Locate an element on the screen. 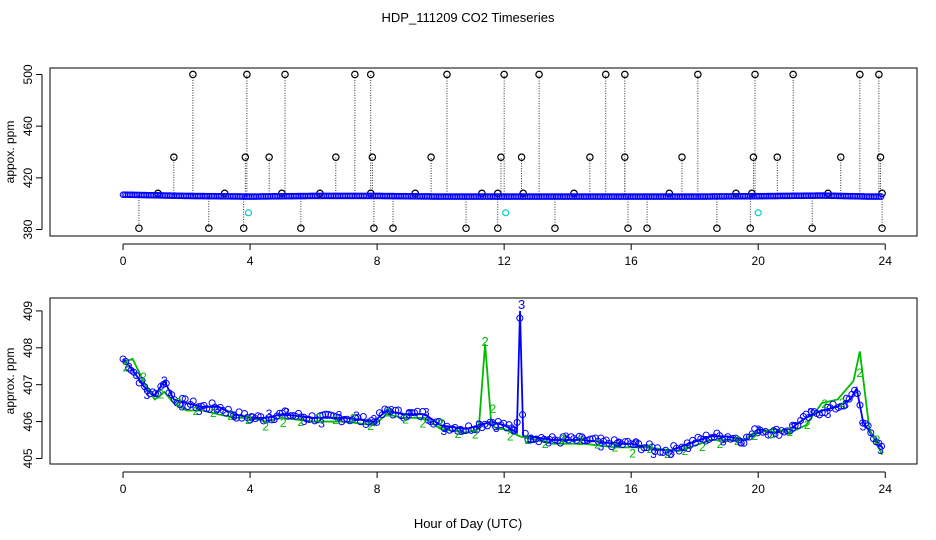  top-x-tick-label: 16 is located at coordinates (631, 261).